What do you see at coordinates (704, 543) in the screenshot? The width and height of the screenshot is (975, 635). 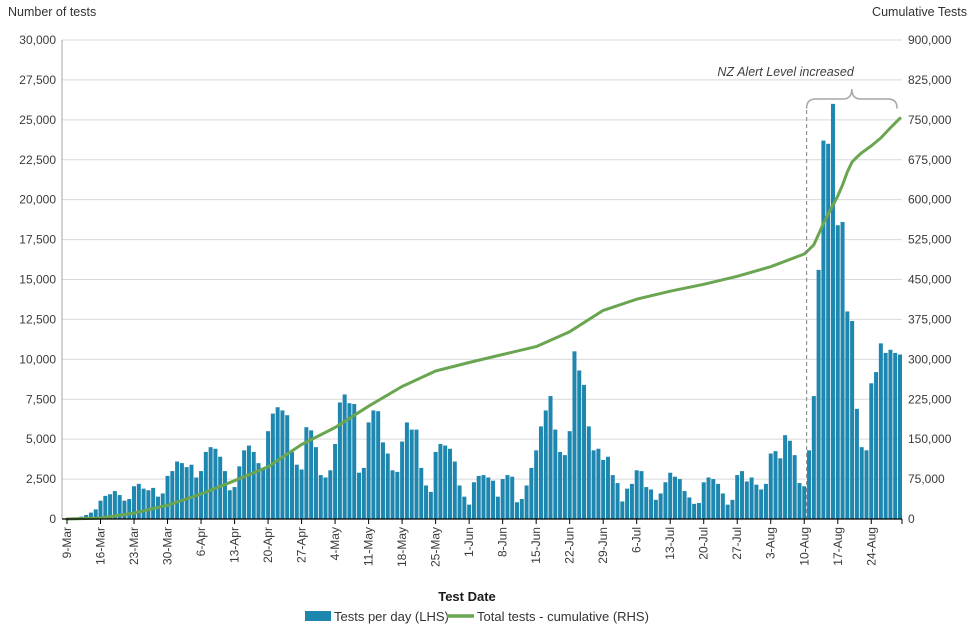 I see `x-tick-label: 20-Jul` at bounding box center [704, 543].